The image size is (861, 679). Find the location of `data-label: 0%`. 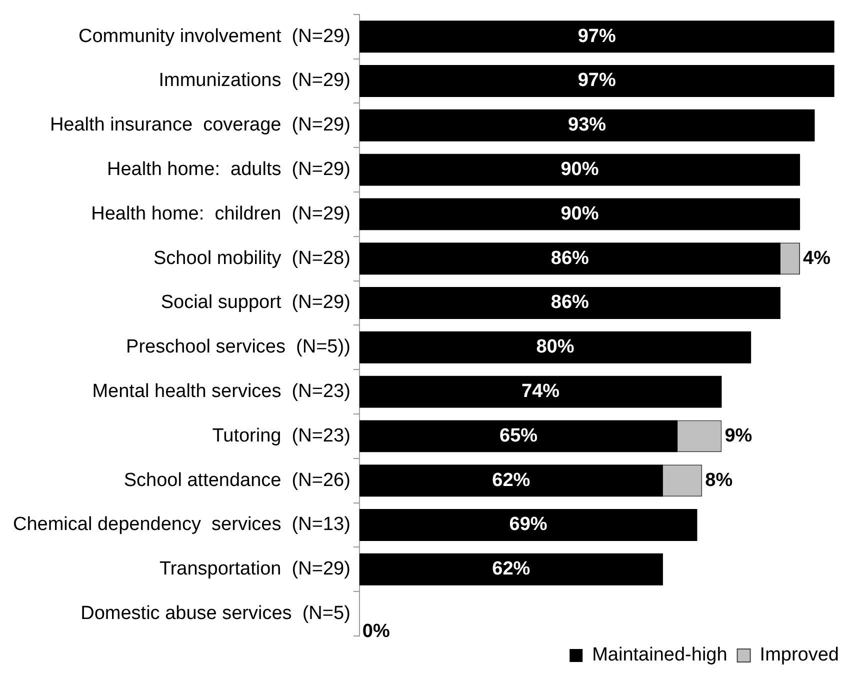

data-label: 0% is located at coordinates (376, 631).